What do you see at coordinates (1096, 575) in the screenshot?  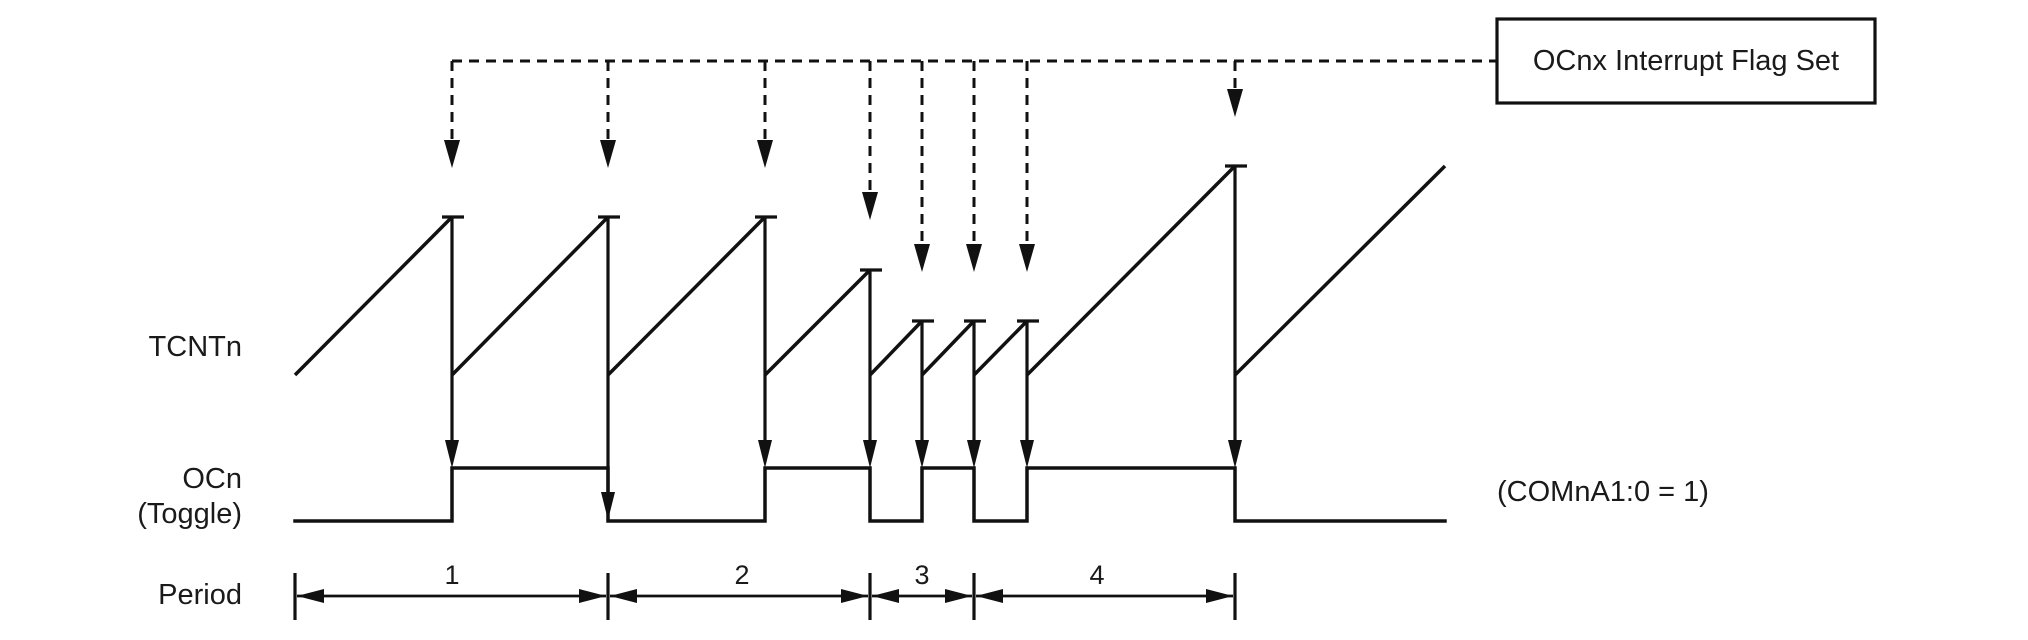 I see `period-4-label: 4` at bounding box center [1096, 575].